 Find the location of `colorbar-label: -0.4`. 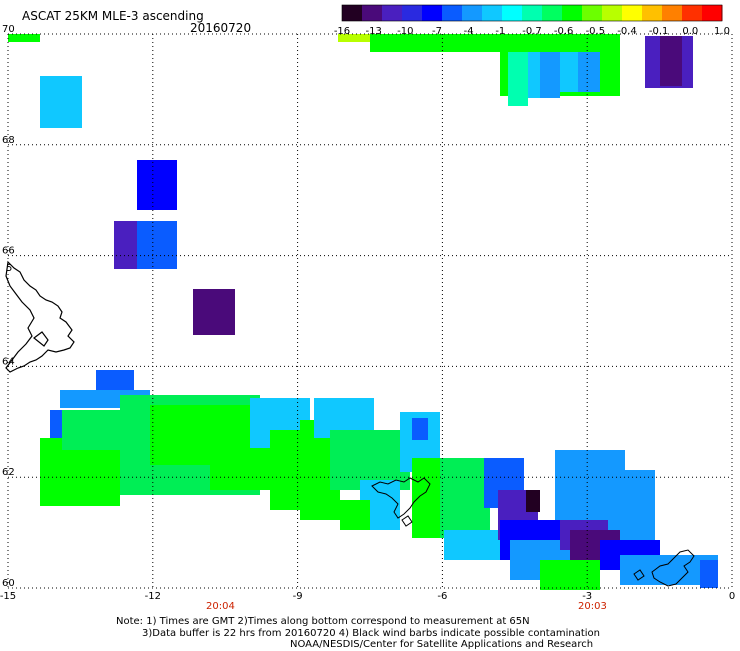

colorbar-label: -0.4 is located at coordinates (627, 31).